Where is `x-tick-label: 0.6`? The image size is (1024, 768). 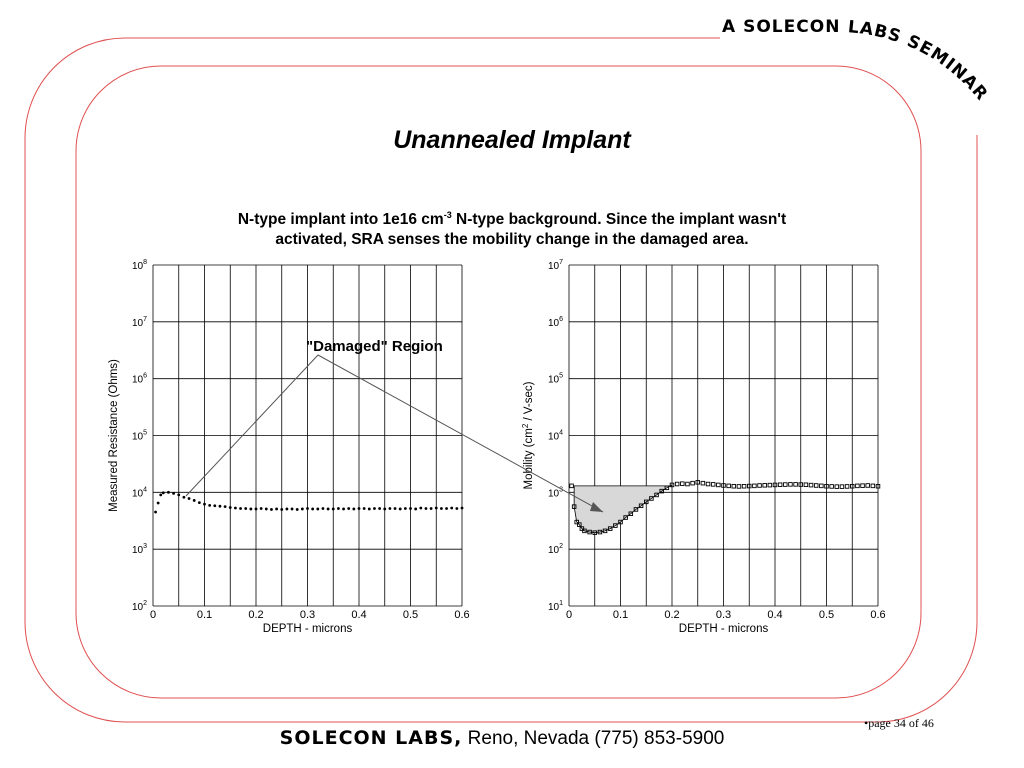 x-tick-label: 0.6 is located at coordinates (877, 615).